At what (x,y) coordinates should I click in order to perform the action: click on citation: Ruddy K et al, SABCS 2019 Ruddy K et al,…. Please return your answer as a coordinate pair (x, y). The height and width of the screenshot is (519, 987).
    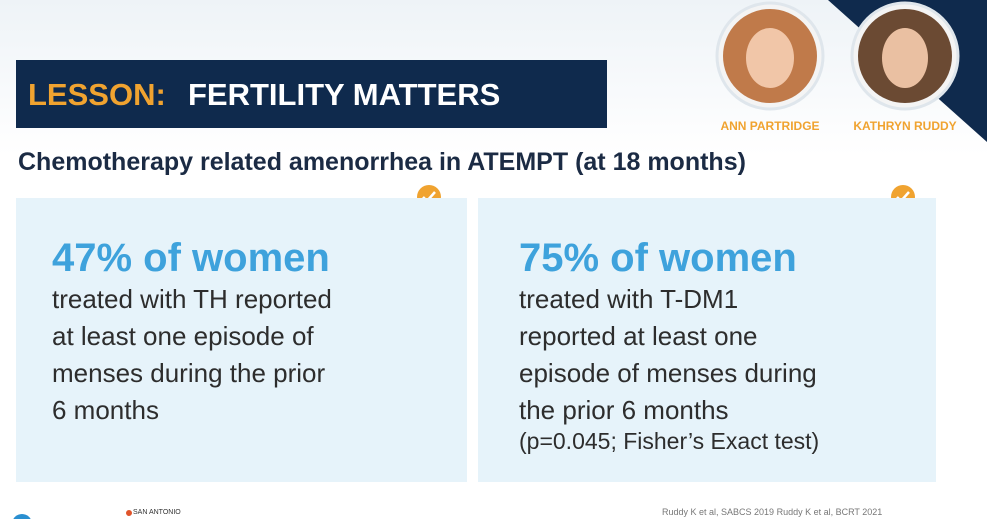
    Looking at the image, I should click on (772, 512).